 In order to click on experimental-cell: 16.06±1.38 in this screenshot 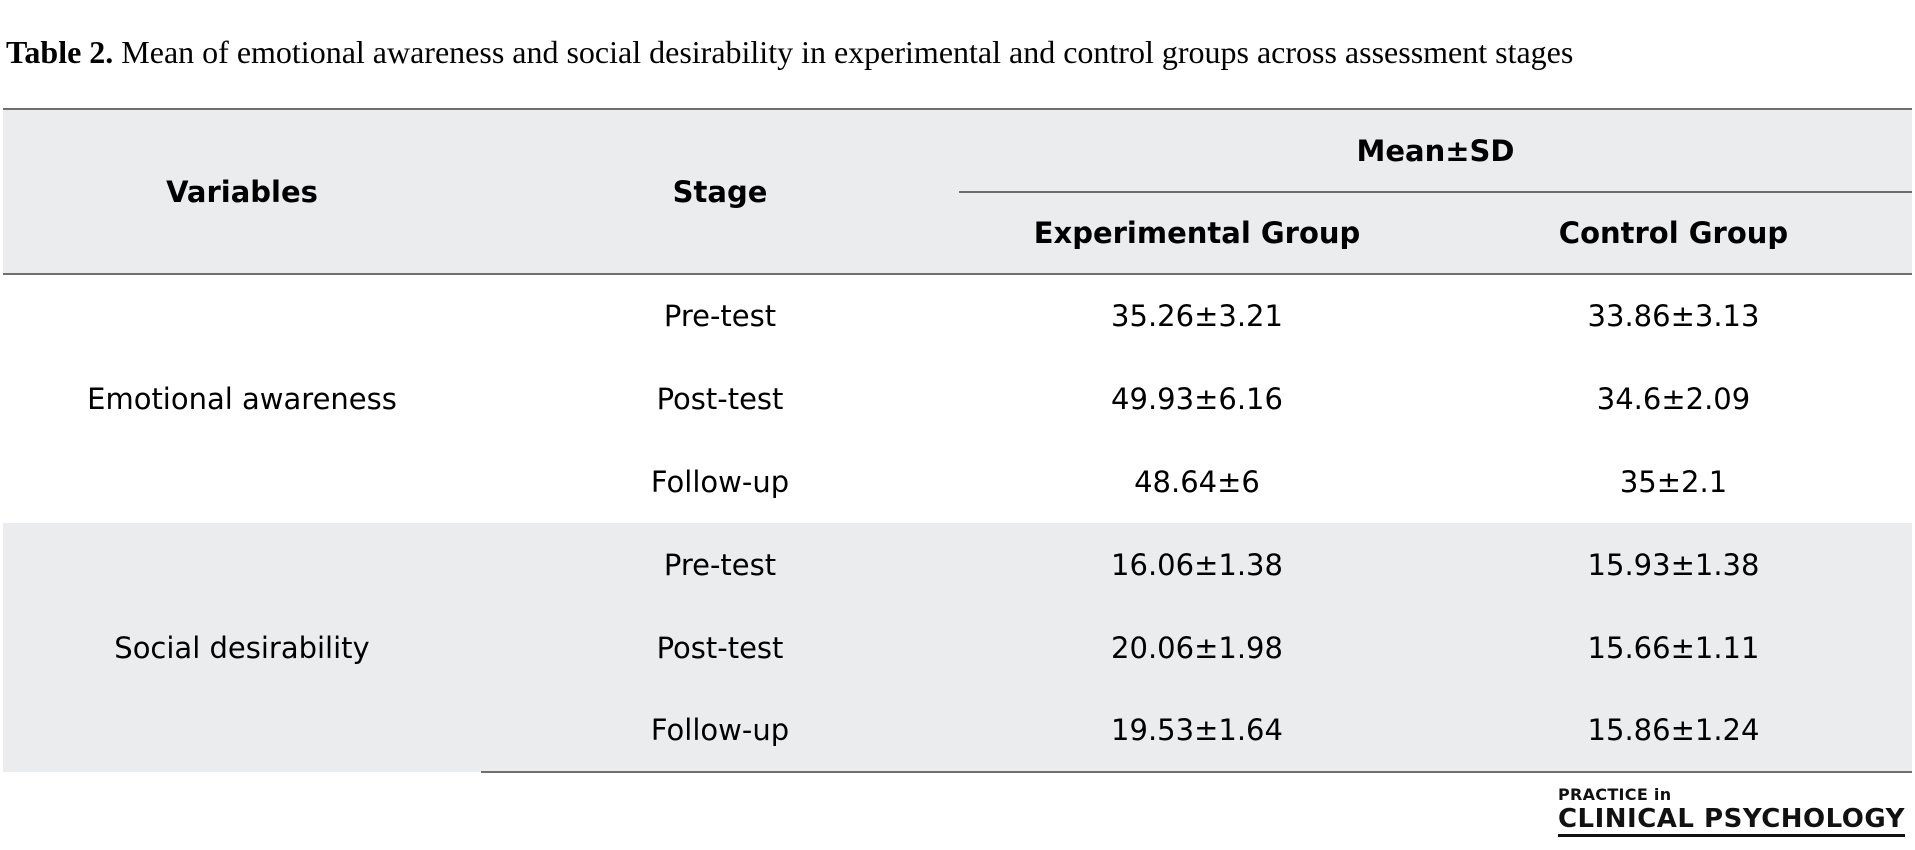, I will do `click(1197, 564)`.